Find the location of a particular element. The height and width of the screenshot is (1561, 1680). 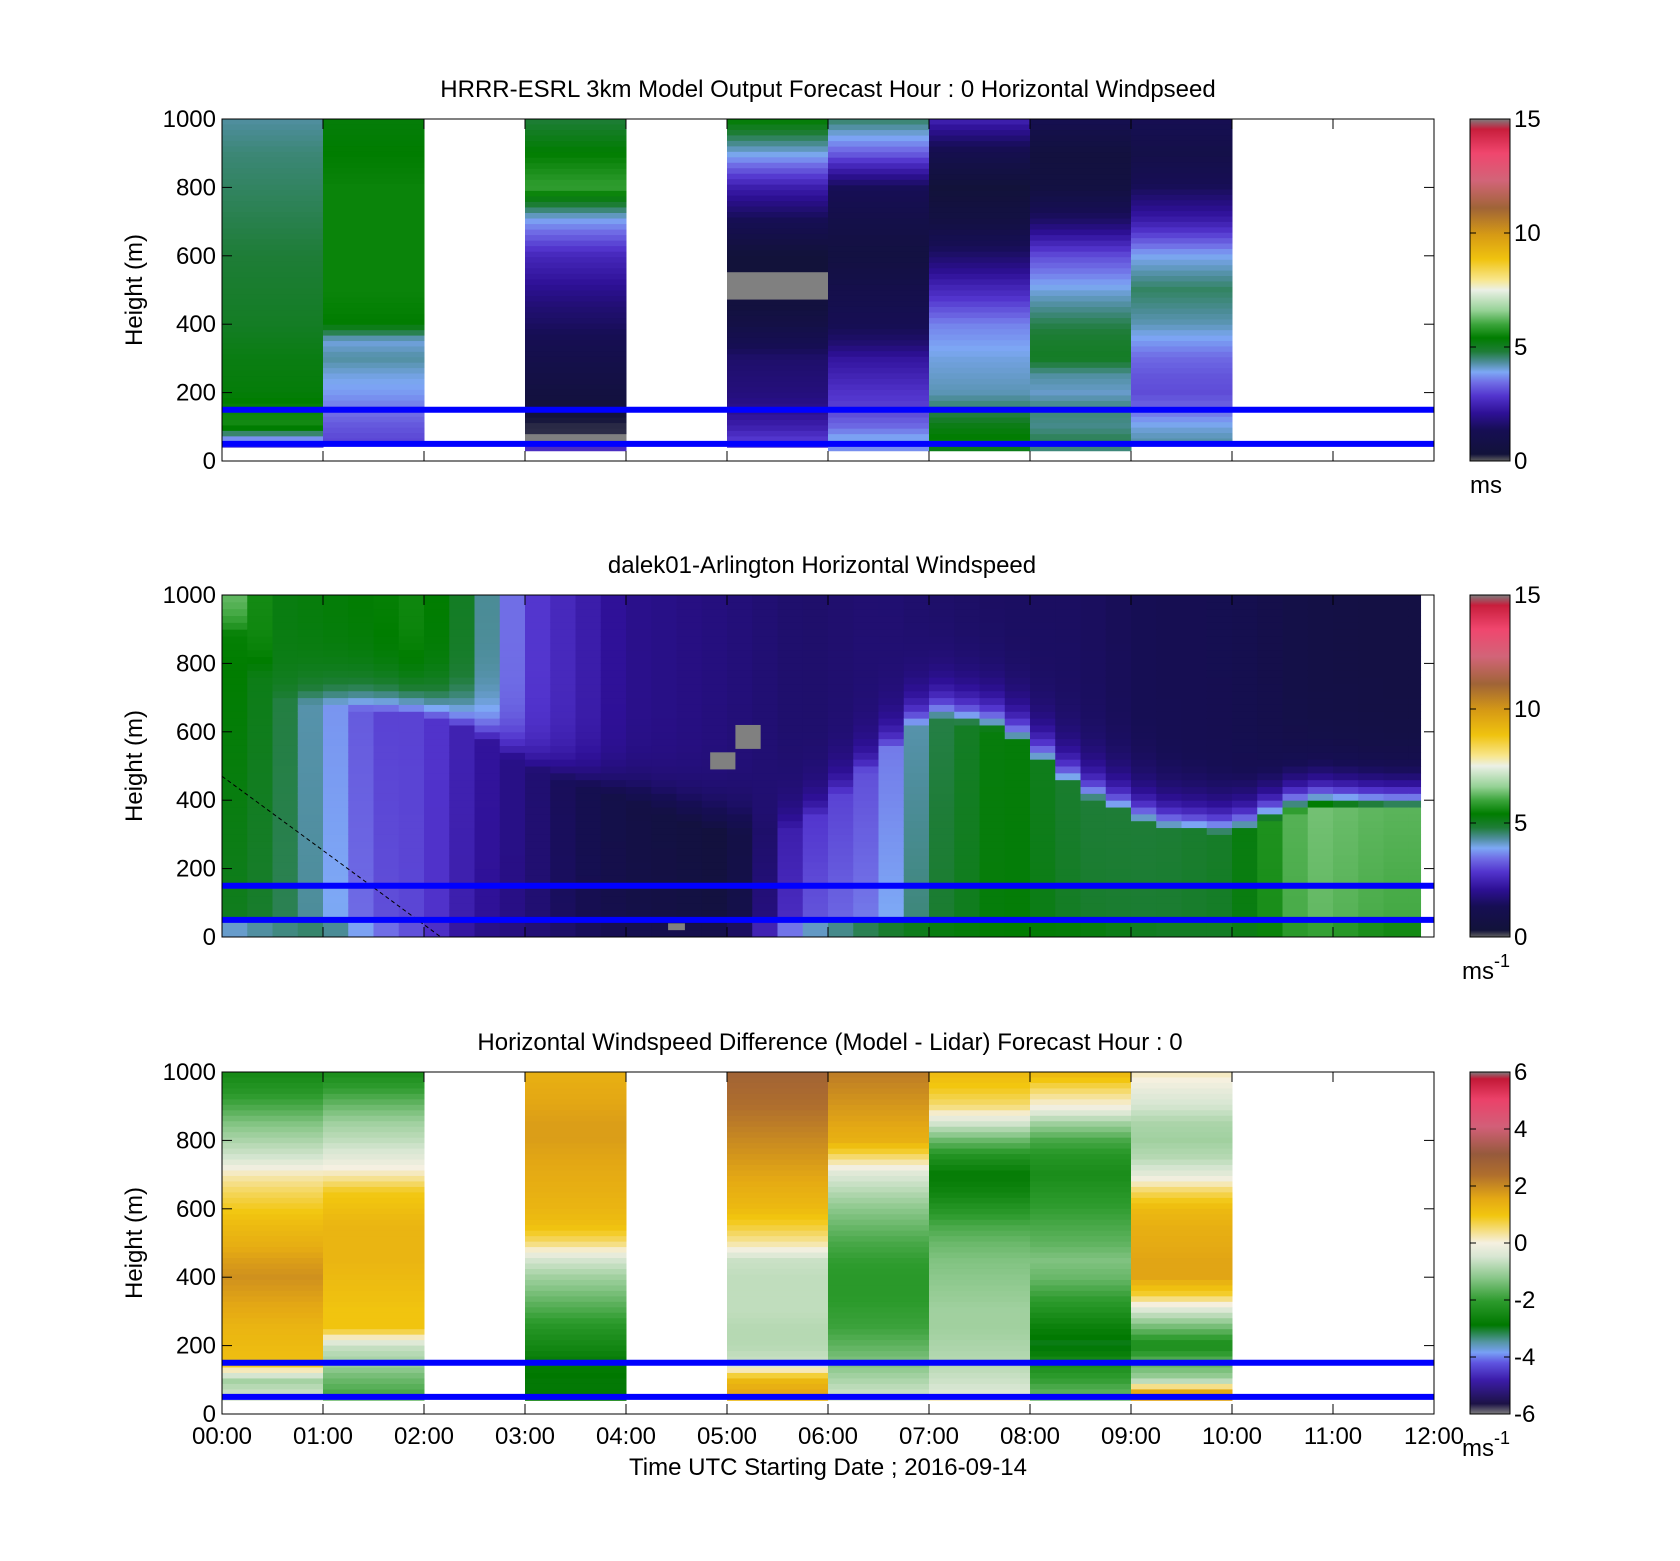

panel-model-ylabel: Height (m) is located at coordinates (134, 290).